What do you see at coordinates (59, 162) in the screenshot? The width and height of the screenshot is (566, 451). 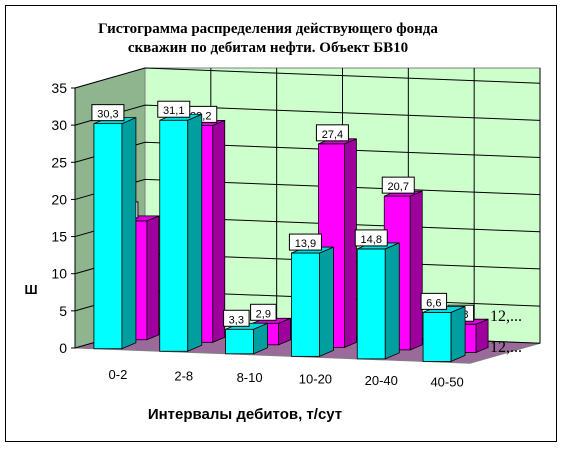 I see `y-tick-label: 25` at bounding box center [59, 162].